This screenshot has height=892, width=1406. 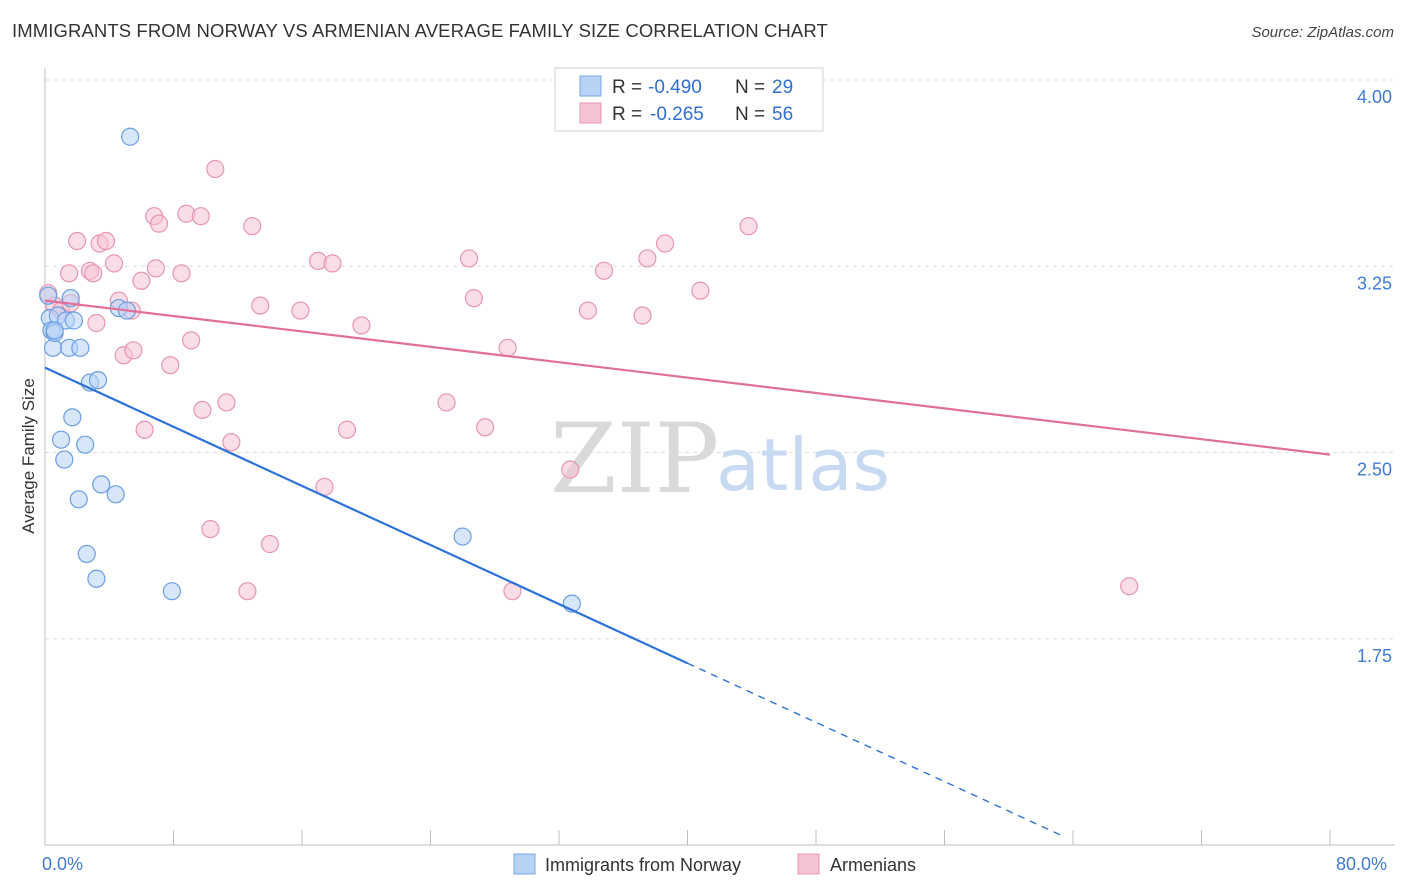 What do you see at coordinates (1374, 283) in the screenshot?
I see `y-tick-label: 3.25` at bounding box center [1374, 283].